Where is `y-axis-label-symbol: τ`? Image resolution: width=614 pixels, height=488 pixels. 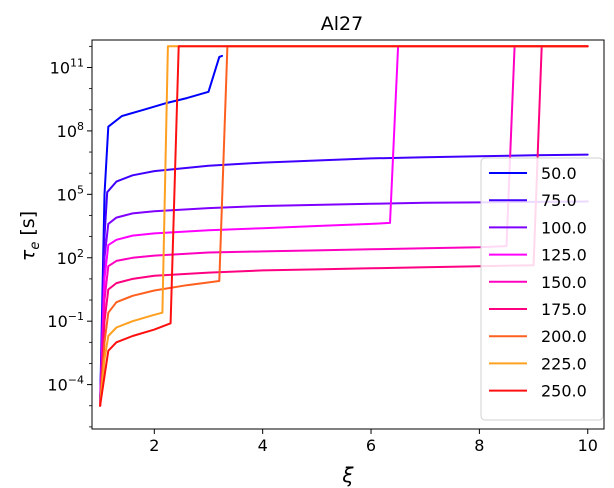 y-axis-label-symbol: τ is located at coordinates (28, 255).